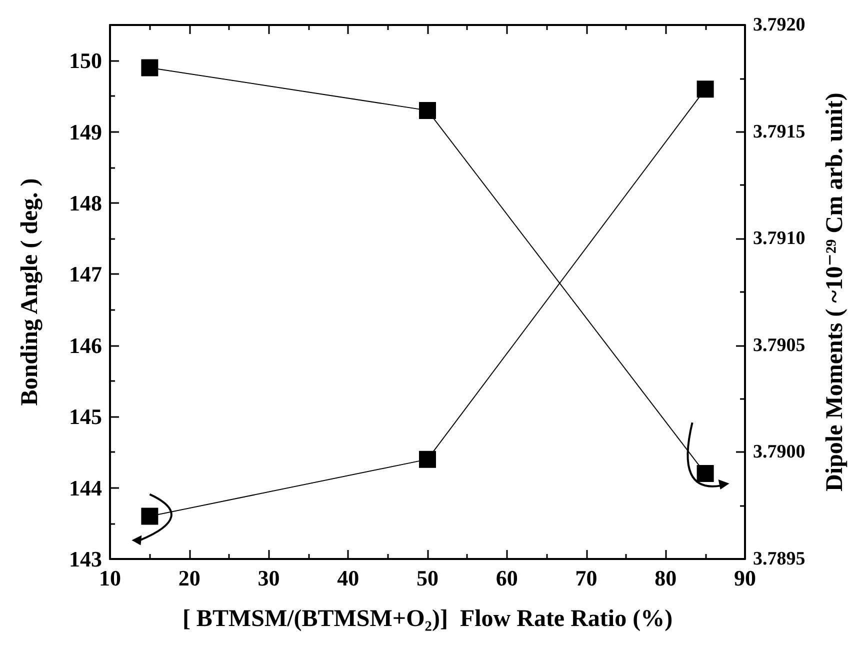 Image resolution: width=865 pixels, height=653 pixels. What do you see at coordinates (665, 578) in the screenshot?
I see `x-tick-label: 80` at bounding box center [665, 578].